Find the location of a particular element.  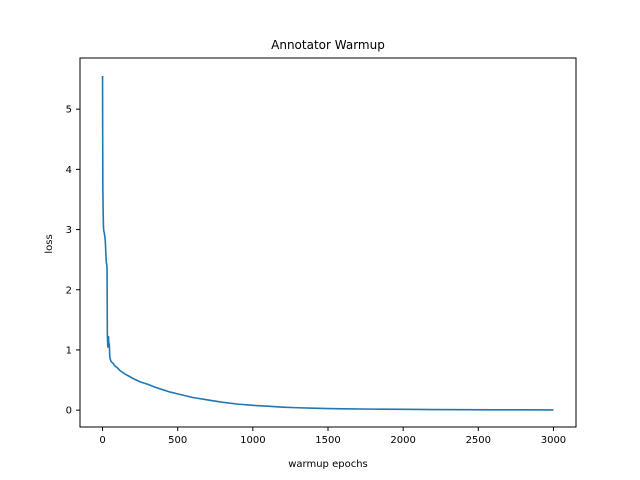

y-tick-label: 0 is located at coordinates (69, 411).